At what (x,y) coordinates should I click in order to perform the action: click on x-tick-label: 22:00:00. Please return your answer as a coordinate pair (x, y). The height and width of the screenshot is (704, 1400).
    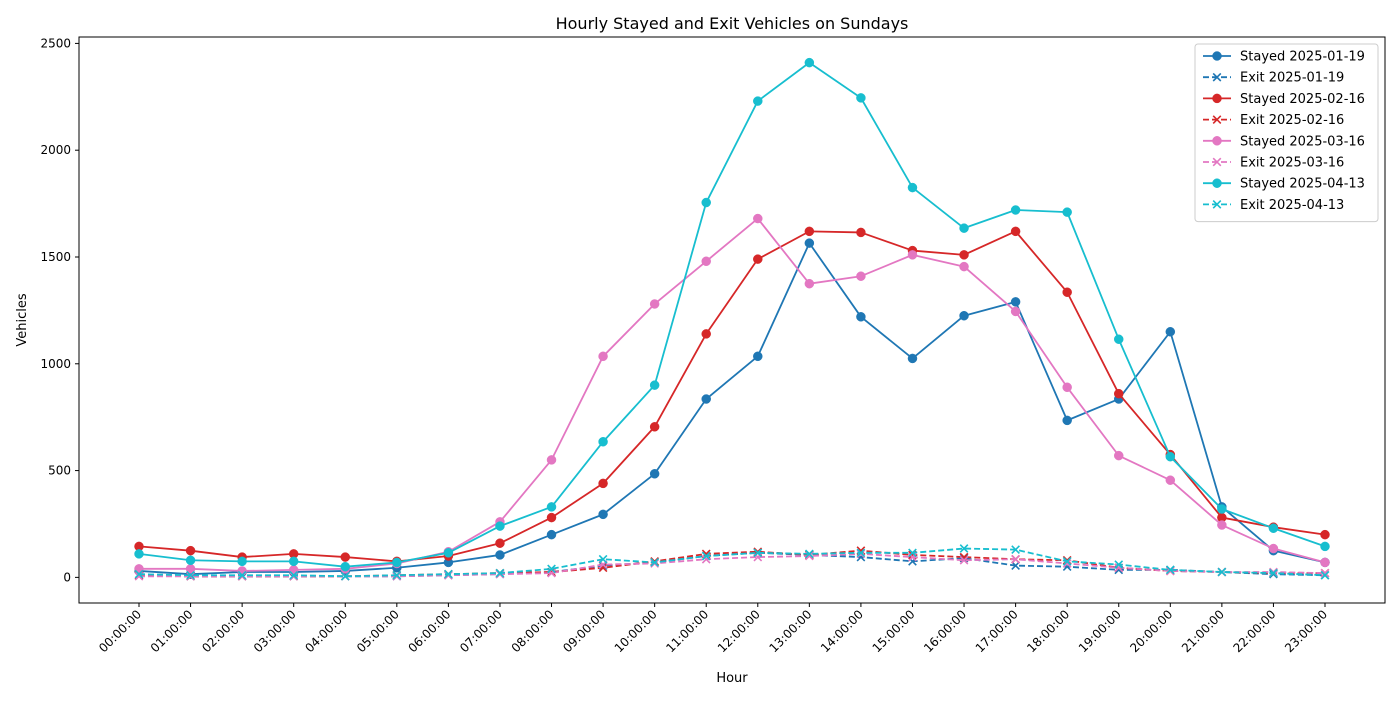
    Looking at the image, I should click on (1255, 631).